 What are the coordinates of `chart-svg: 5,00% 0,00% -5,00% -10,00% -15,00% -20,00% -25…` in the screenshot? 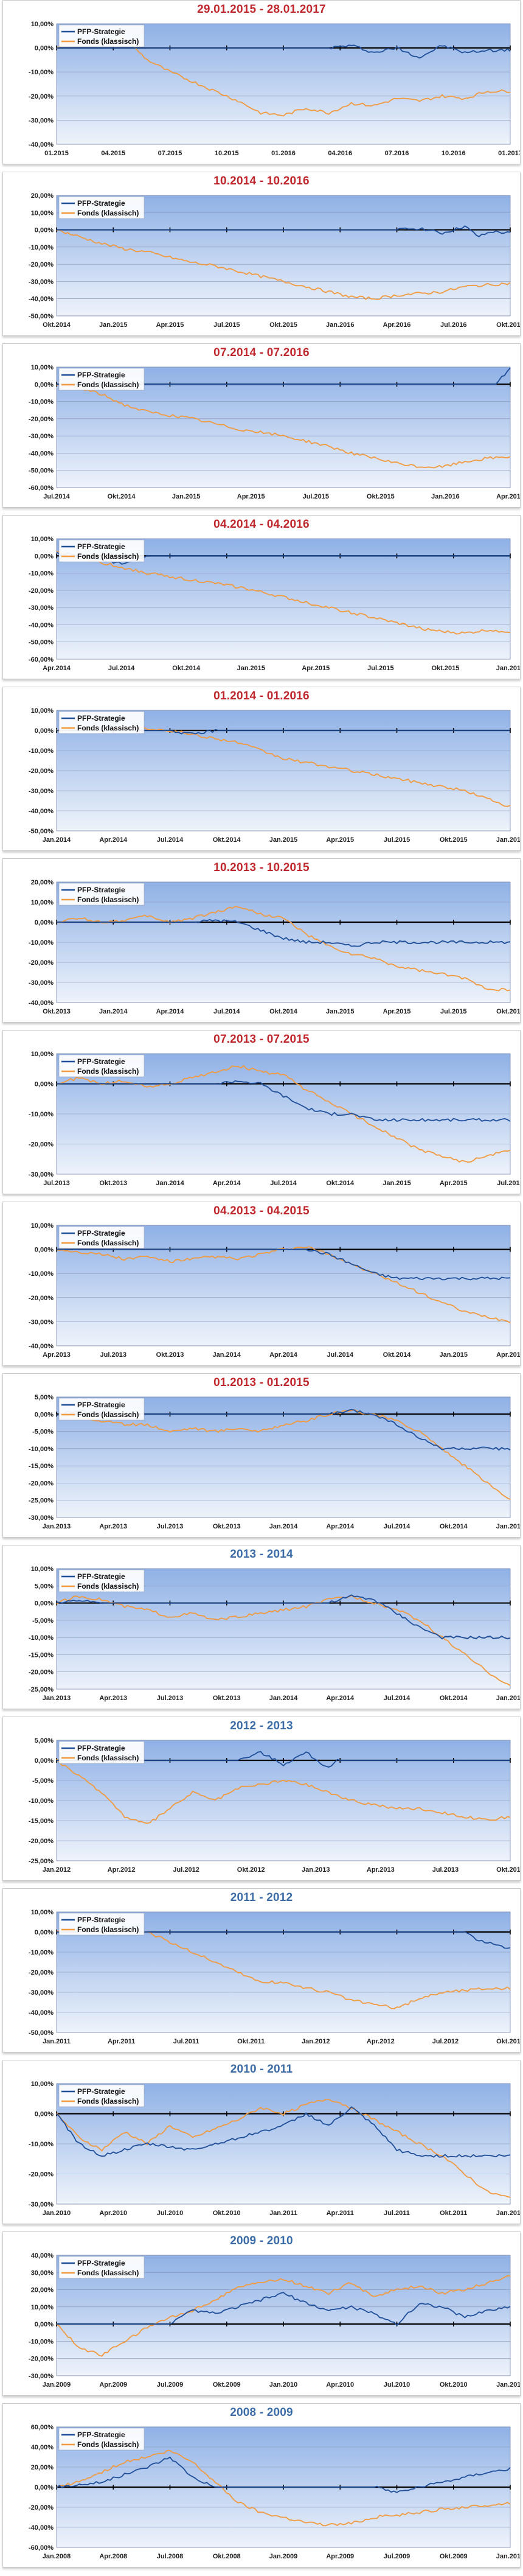 It's located at (274, 1462).